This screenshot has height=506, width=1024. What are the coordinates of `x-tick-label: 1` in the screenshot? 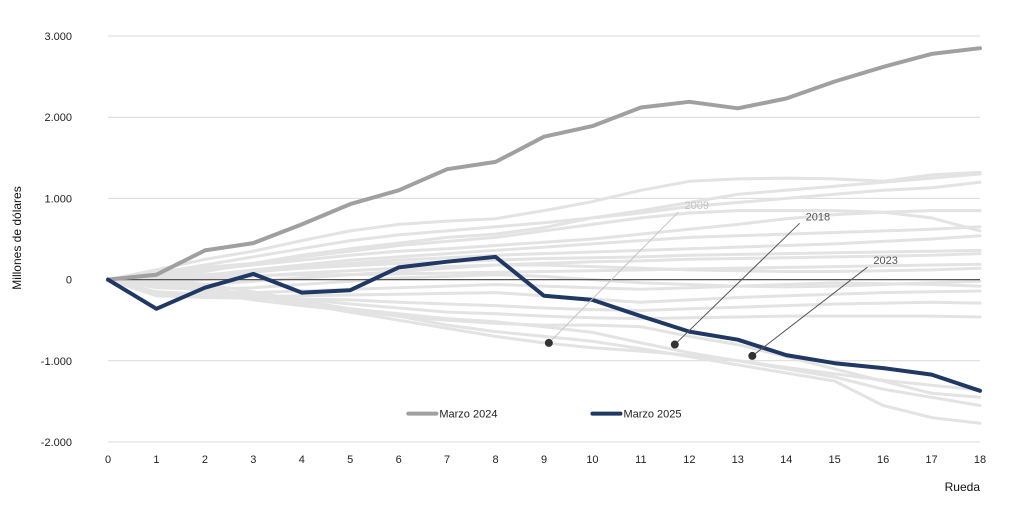 It's located at (156, 460).